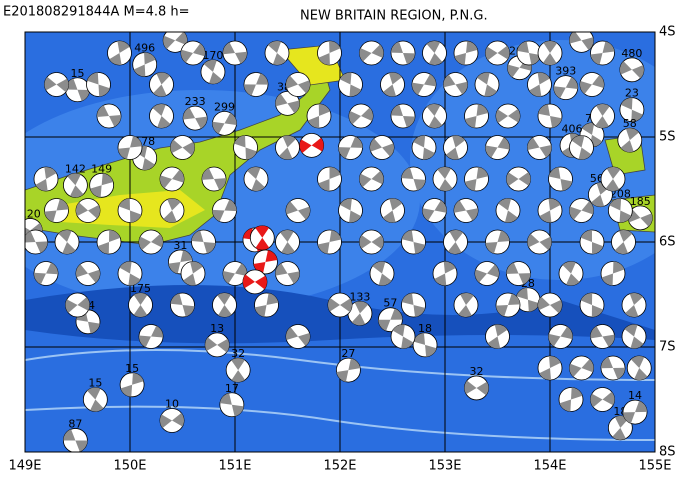 This screenshot has width=687, height=481. I want to click on y-tick-label: 8S, so click(667, 452).